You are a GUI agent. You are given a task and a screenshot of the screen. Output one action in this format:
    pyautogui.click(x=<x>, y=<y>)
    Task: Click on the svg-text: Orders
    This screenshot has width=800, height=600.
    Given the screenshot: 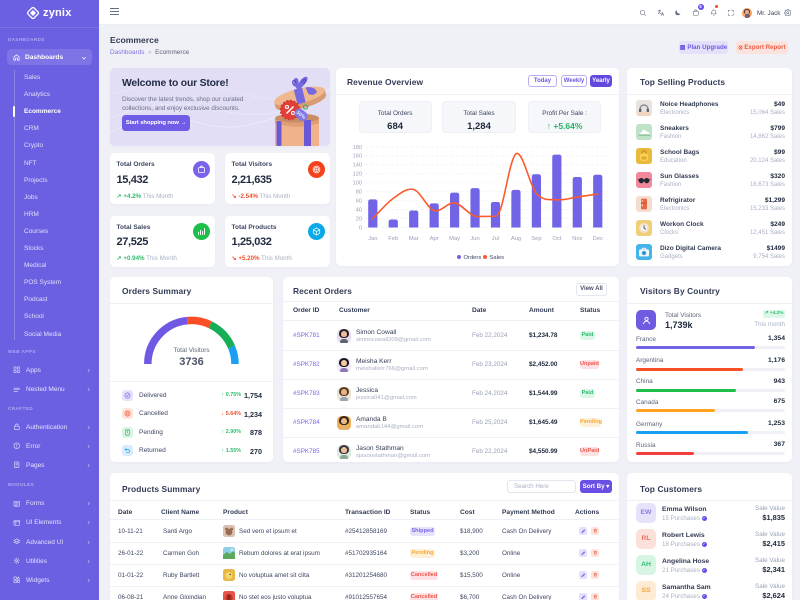 What is the action you would take?
    pyautogui.click(x=473, y=258)
    